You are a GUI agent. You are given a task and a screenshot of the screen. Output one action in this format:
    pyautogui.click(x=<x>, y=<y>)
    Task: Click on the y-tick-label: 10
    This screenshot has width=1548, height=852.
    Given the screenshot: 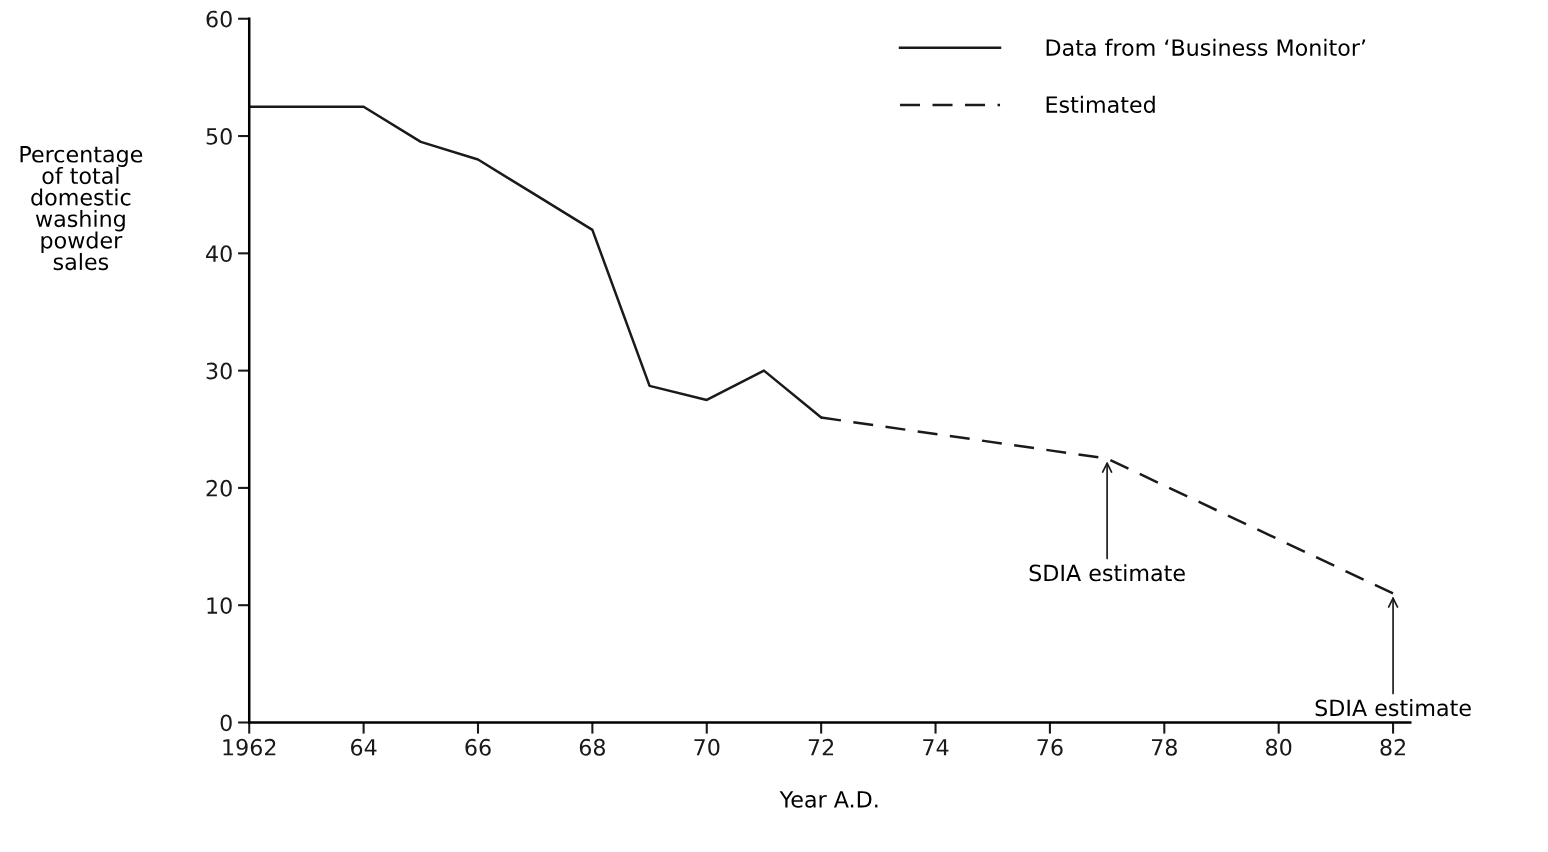 What is the action you would take?
    pyautogui.click(x=219, y=605)
    